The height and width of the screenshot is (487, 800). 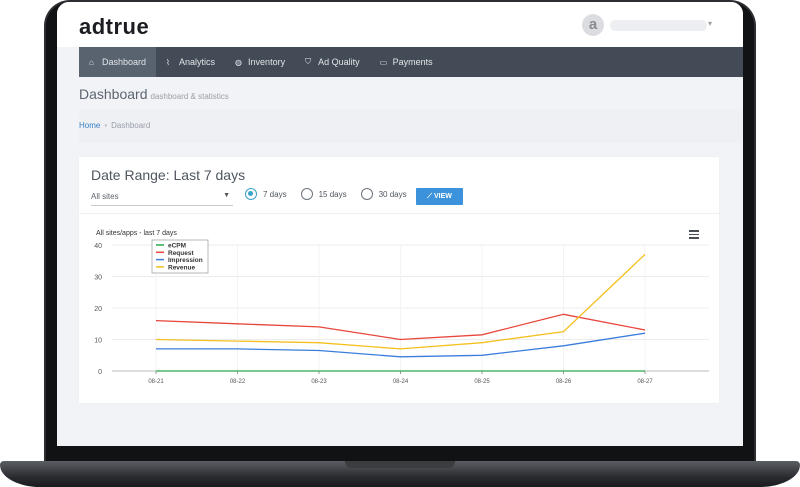 I want to click on series-line-impression, so click(x=401, y=345).